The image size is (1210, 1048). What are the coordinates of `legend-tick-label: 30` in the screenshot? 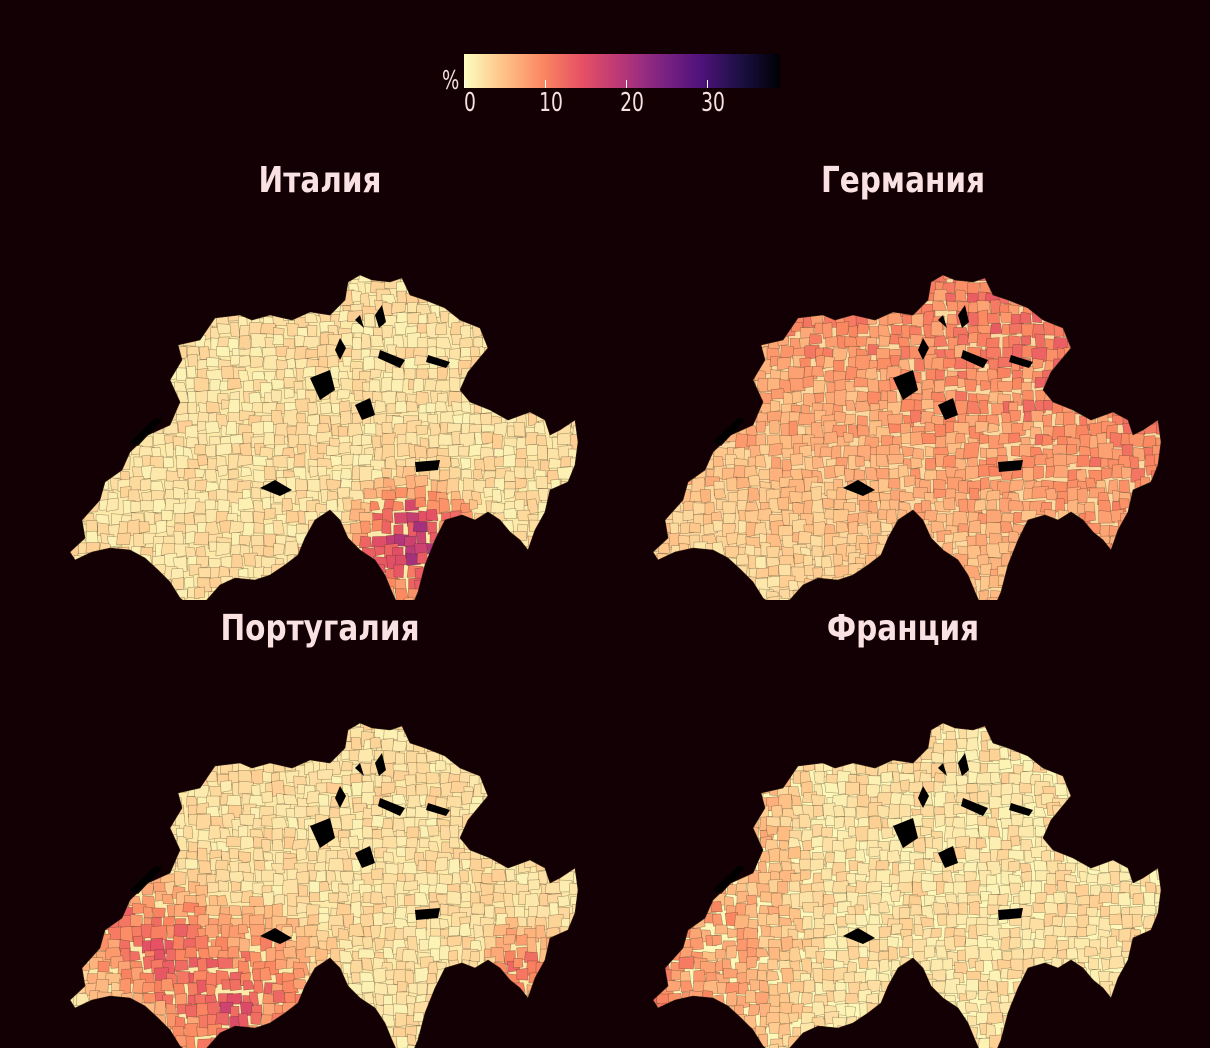 It's located at (713, 103).